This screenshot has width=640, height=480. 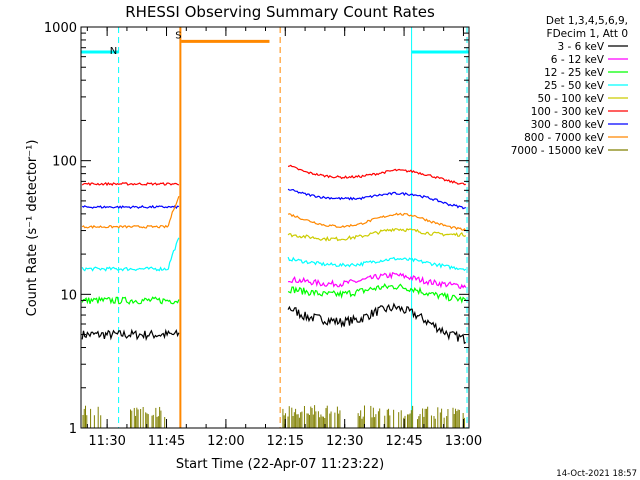 What do you see at coordinates (274, 199) in the screenshot?
I see `series-300-800keV` at bounding box center [274, 199].